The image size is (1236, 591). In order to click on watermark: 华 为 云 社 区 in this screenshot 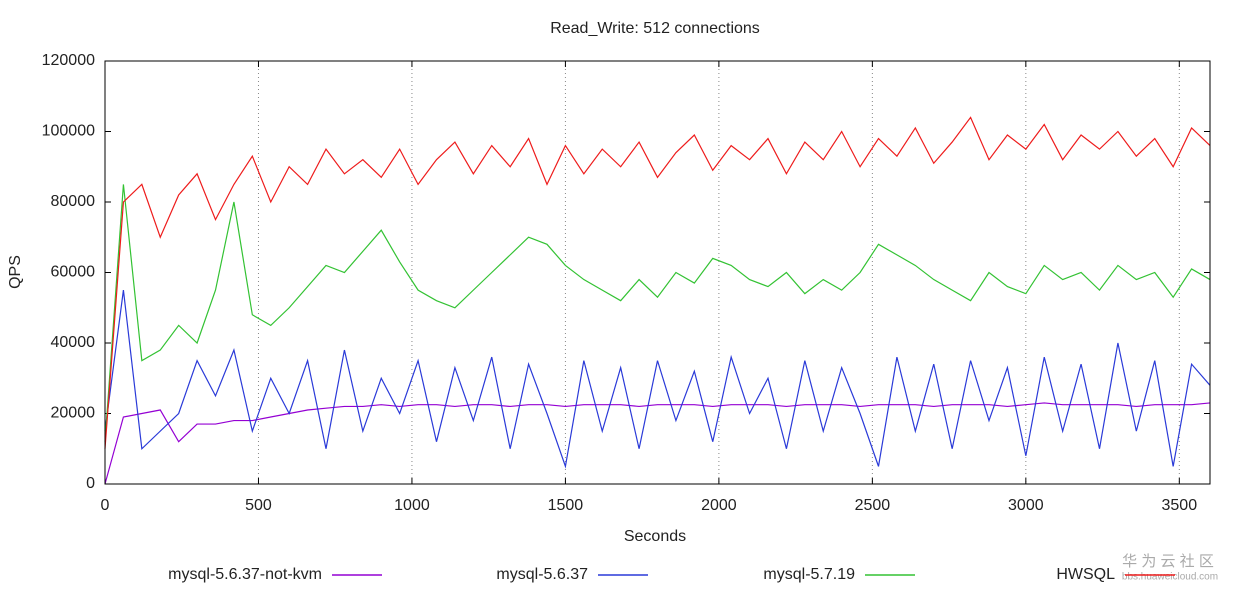, I will do `click(1168, 561)`.